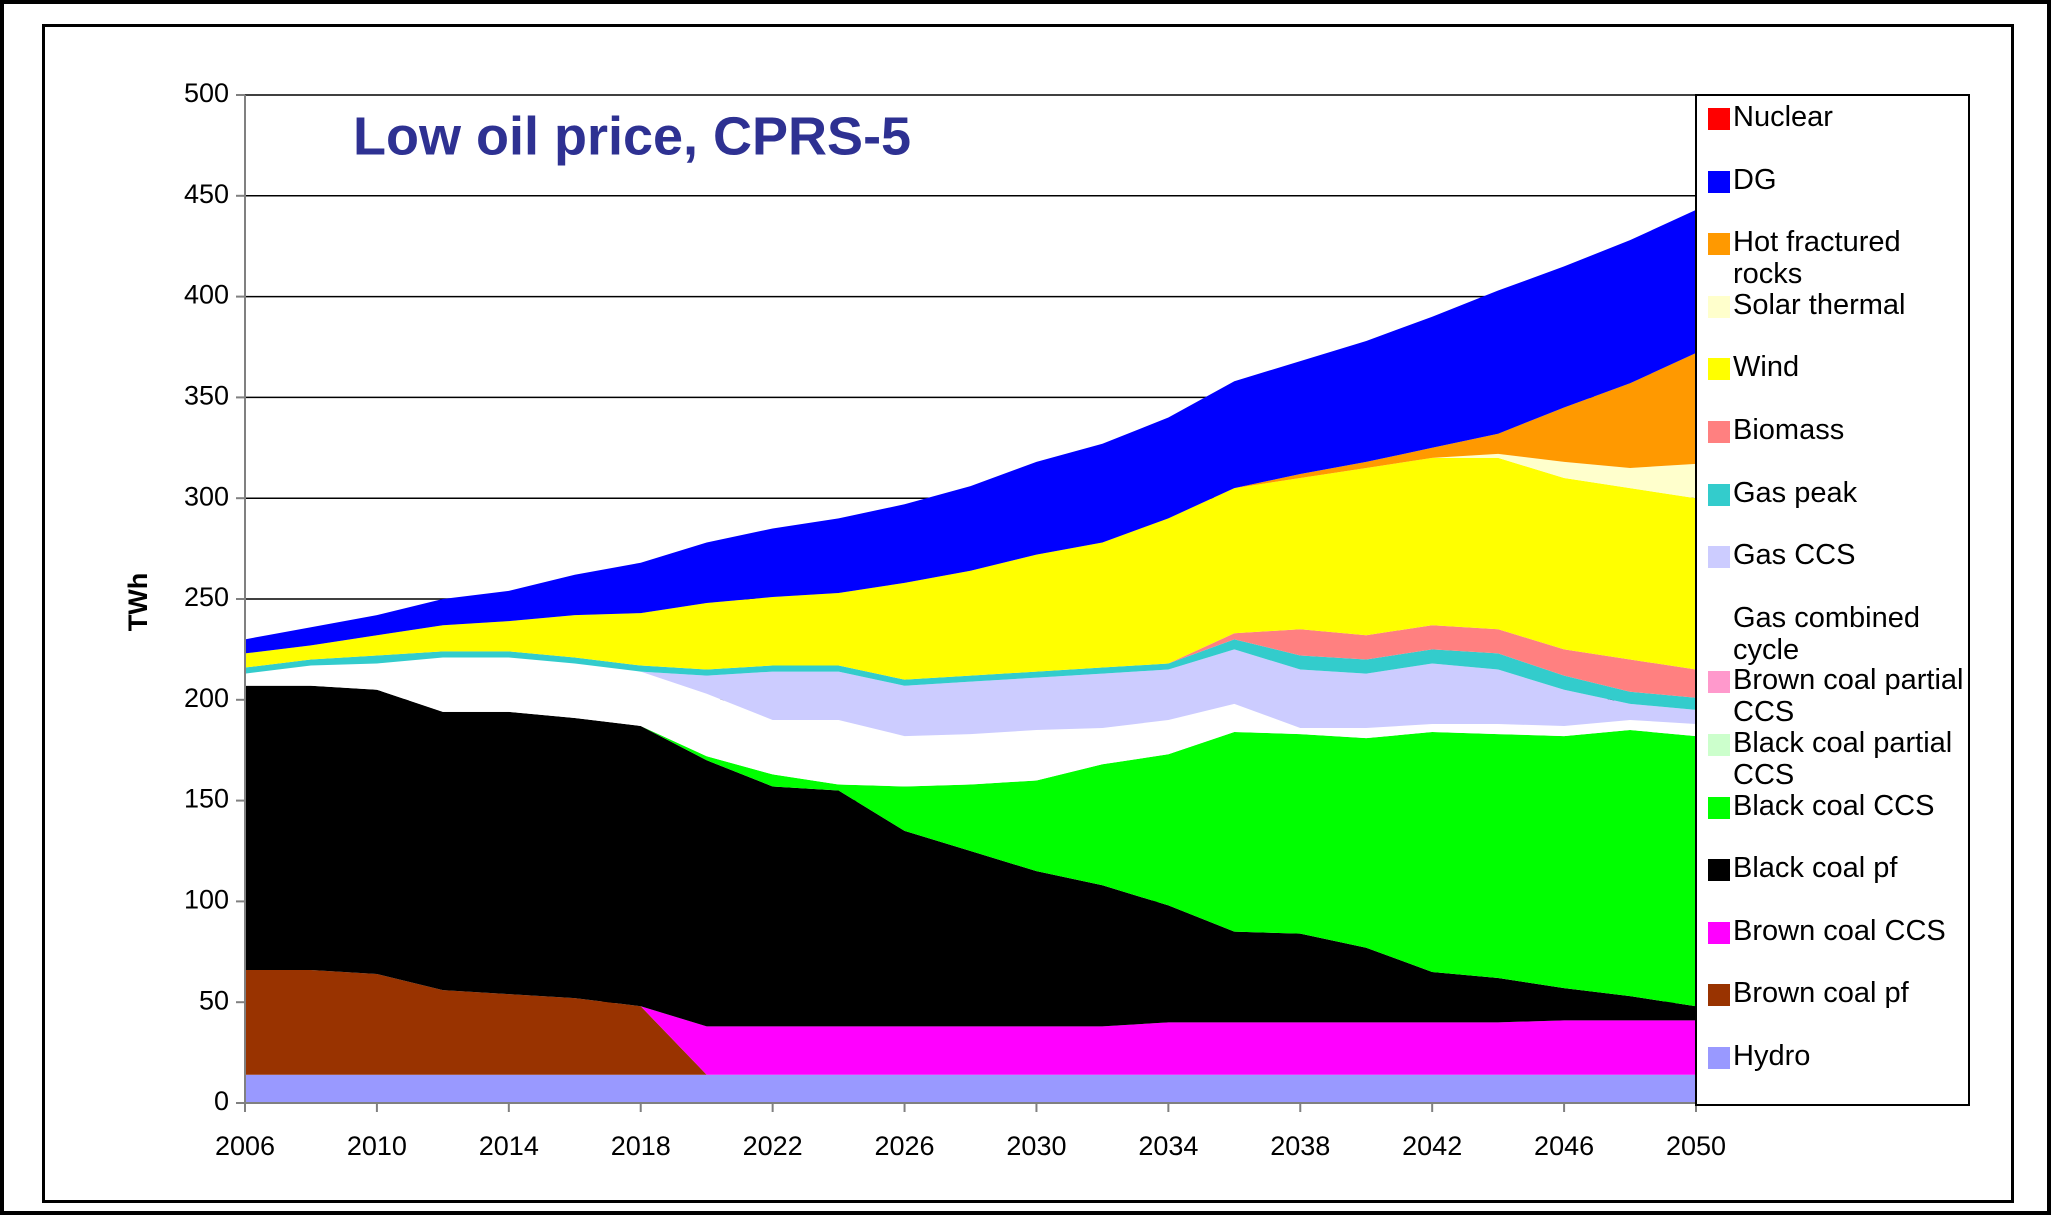 This screenshot has height=1215, width=2051. I want to click on legend-label: Wind, so click(1766, 367).